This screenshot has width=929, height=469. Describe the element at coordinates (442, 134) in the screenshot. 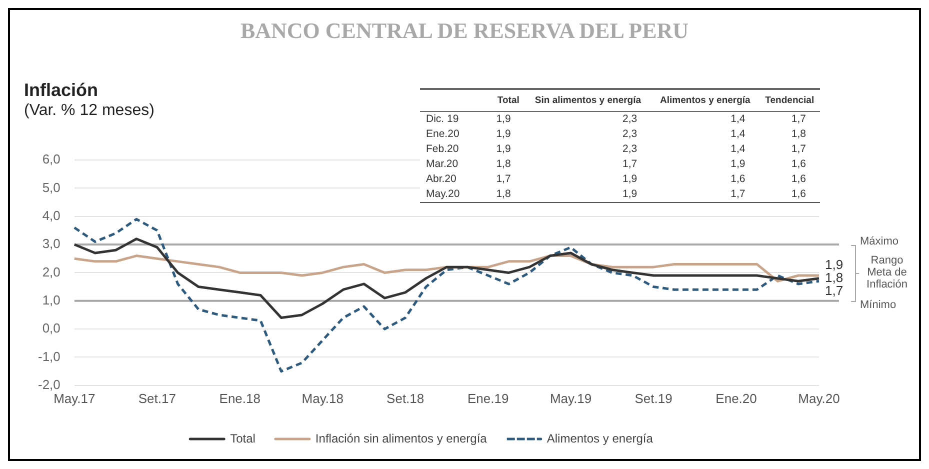

I see `text: Ene.20` at that location.